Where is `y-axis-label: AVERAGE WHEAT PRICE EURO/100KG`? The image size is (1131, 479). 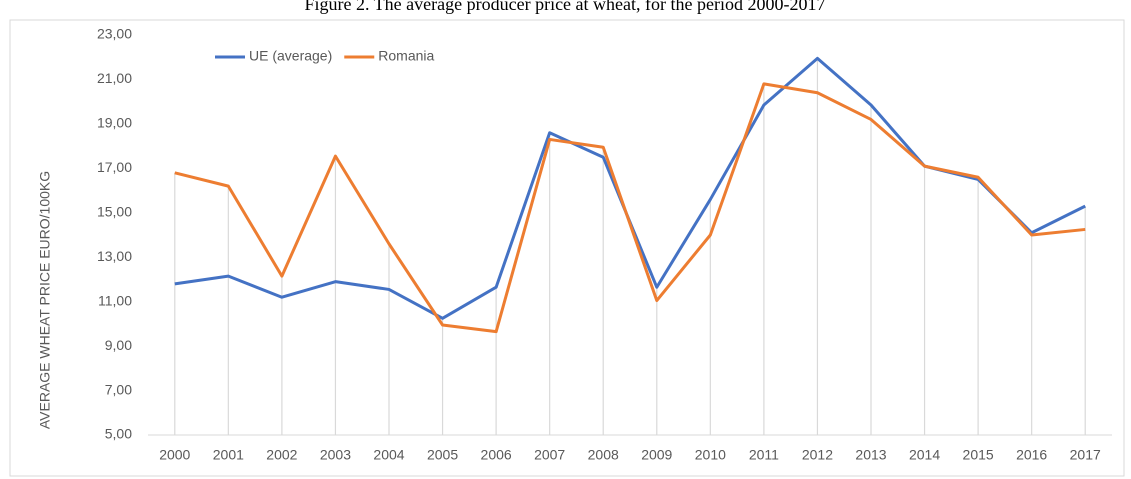
y-axis-label: AVERAGE WHEAT PRICE EURO/100KG is located at coordinates (45, 300).